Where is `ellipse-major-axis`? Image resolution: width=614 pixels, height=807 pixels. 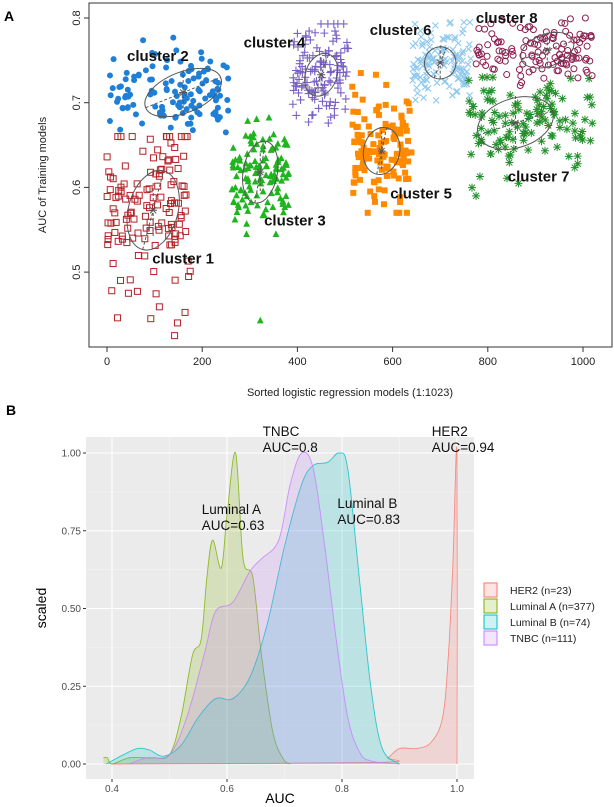
ellipse-major-axis is located at coordinates (515, 123).